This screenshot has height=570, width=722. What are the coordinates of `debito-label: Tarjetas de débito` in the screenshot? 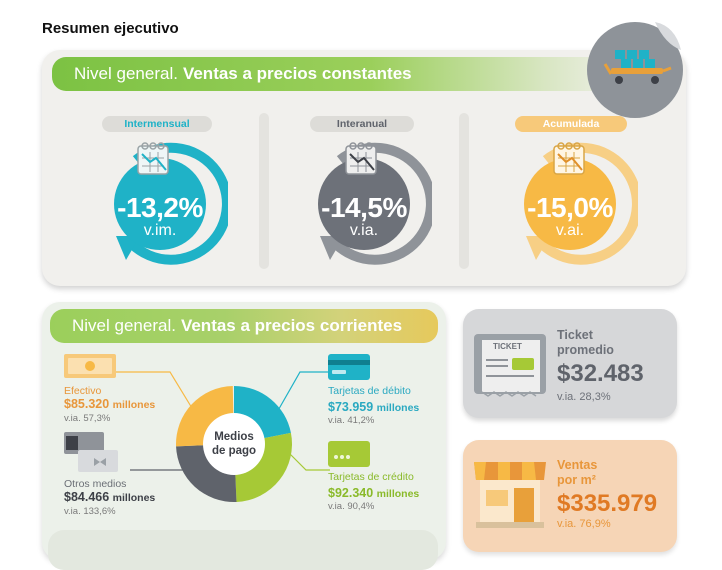 It's located at (369, 391).